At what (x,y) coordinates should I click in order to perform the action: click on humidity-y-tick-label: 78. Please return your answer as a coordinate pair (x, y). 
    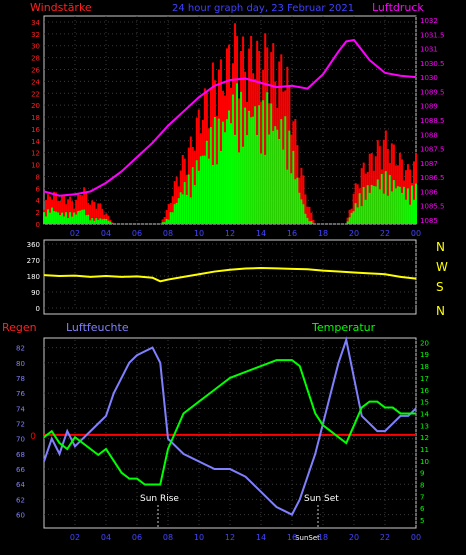
    Looking at the image, I should click on (20, 379).